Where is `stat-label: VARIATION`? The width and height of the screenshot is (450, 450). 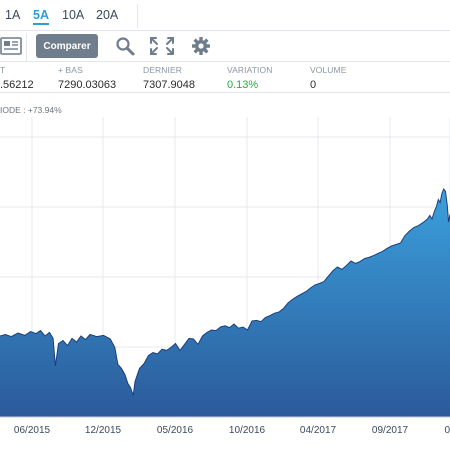 stat-label: VARIATION is located at coordinates (250, 70).